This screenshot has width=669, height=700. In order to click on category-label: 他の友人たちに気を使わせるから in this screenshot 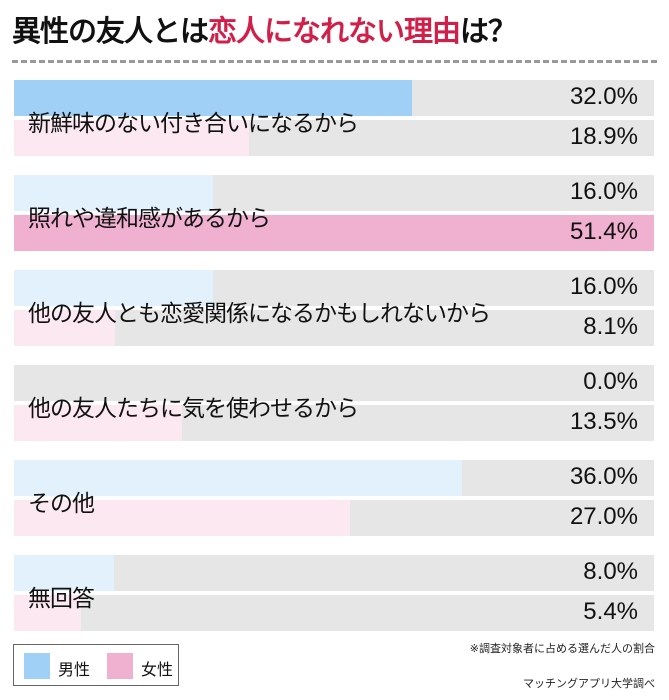, I will do `click(193, 409)`.